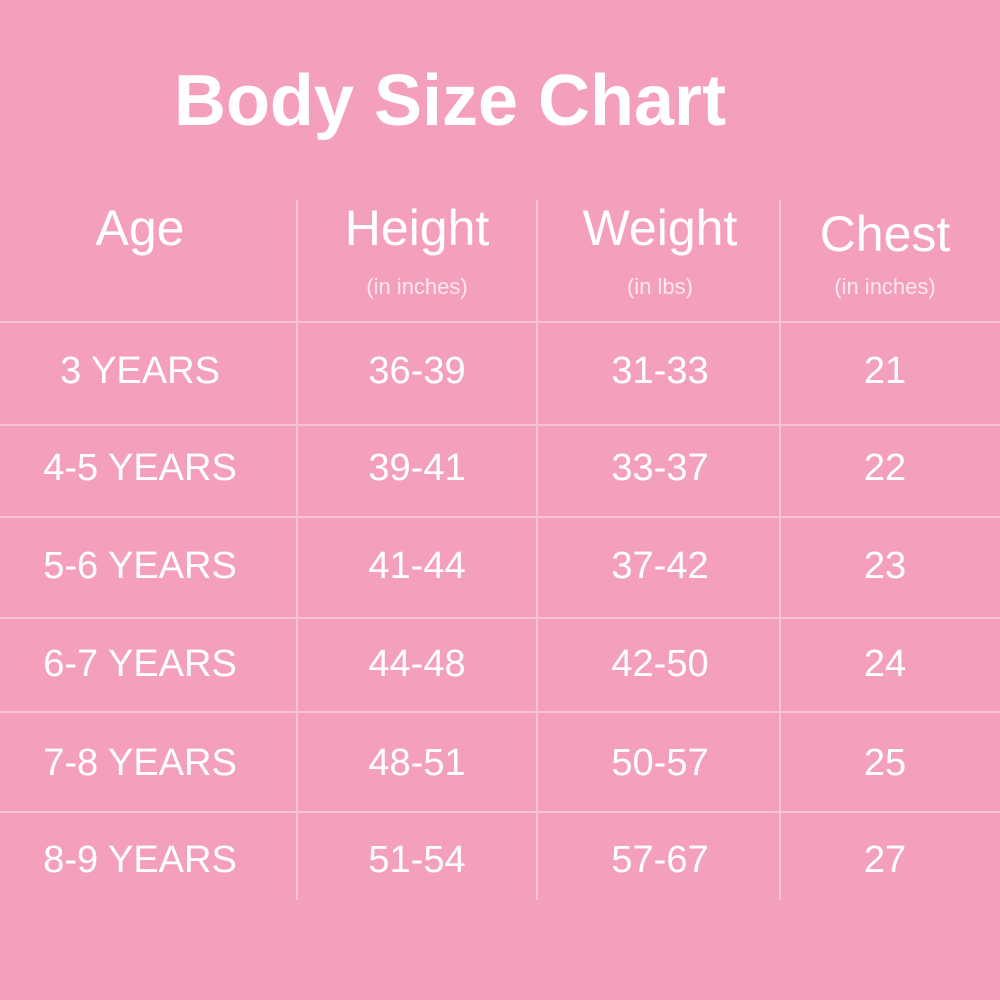 This screenshot has height=1000, width=1000. I want to click on value-cell: 57-67, so click(659, 860).